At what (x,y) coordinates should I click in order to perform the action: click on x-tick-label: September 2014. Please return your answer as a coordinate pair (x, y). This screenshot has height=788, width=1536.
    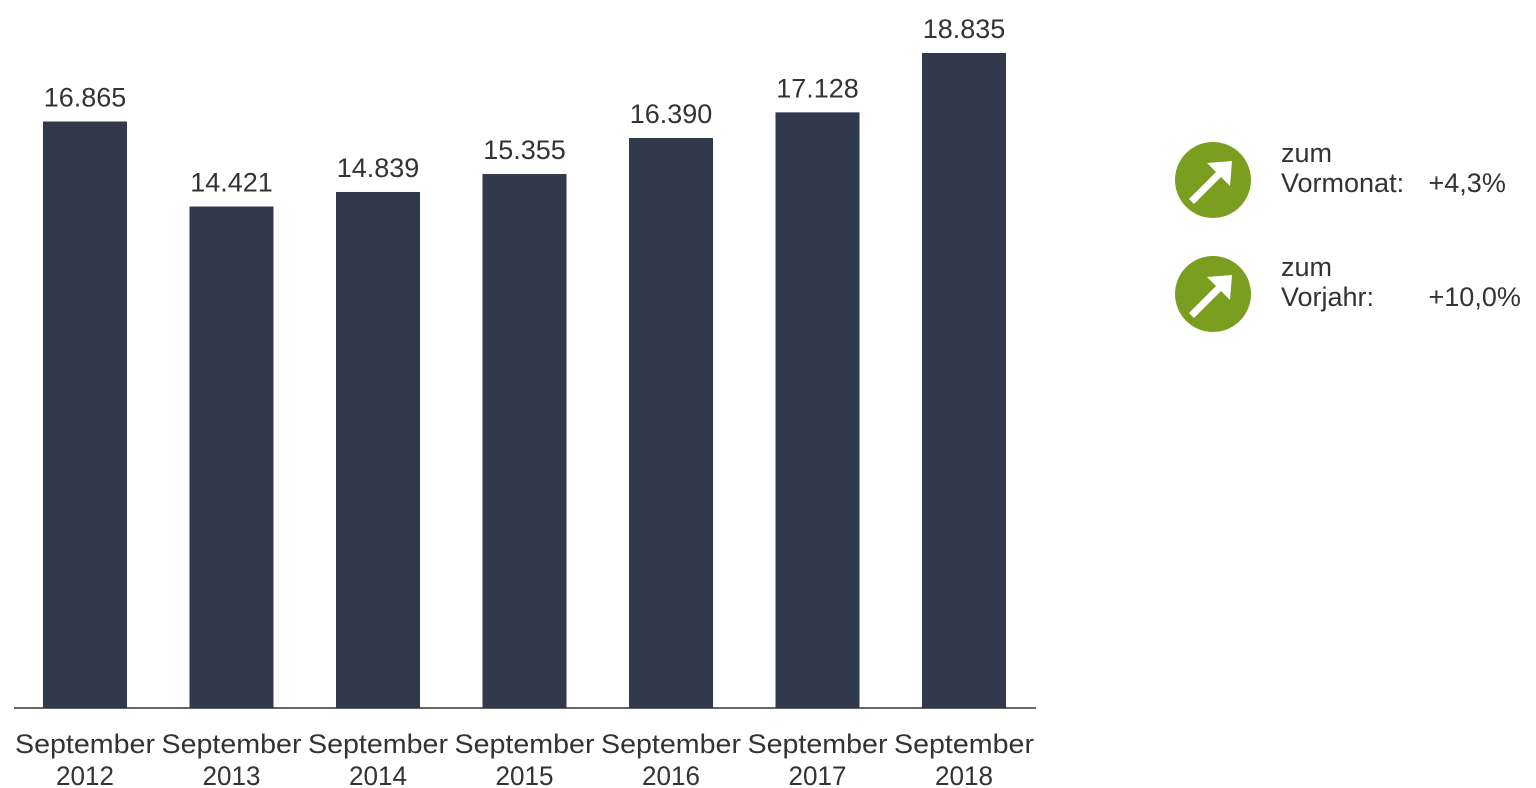
    Looking at the image, I should click on (378, 758).